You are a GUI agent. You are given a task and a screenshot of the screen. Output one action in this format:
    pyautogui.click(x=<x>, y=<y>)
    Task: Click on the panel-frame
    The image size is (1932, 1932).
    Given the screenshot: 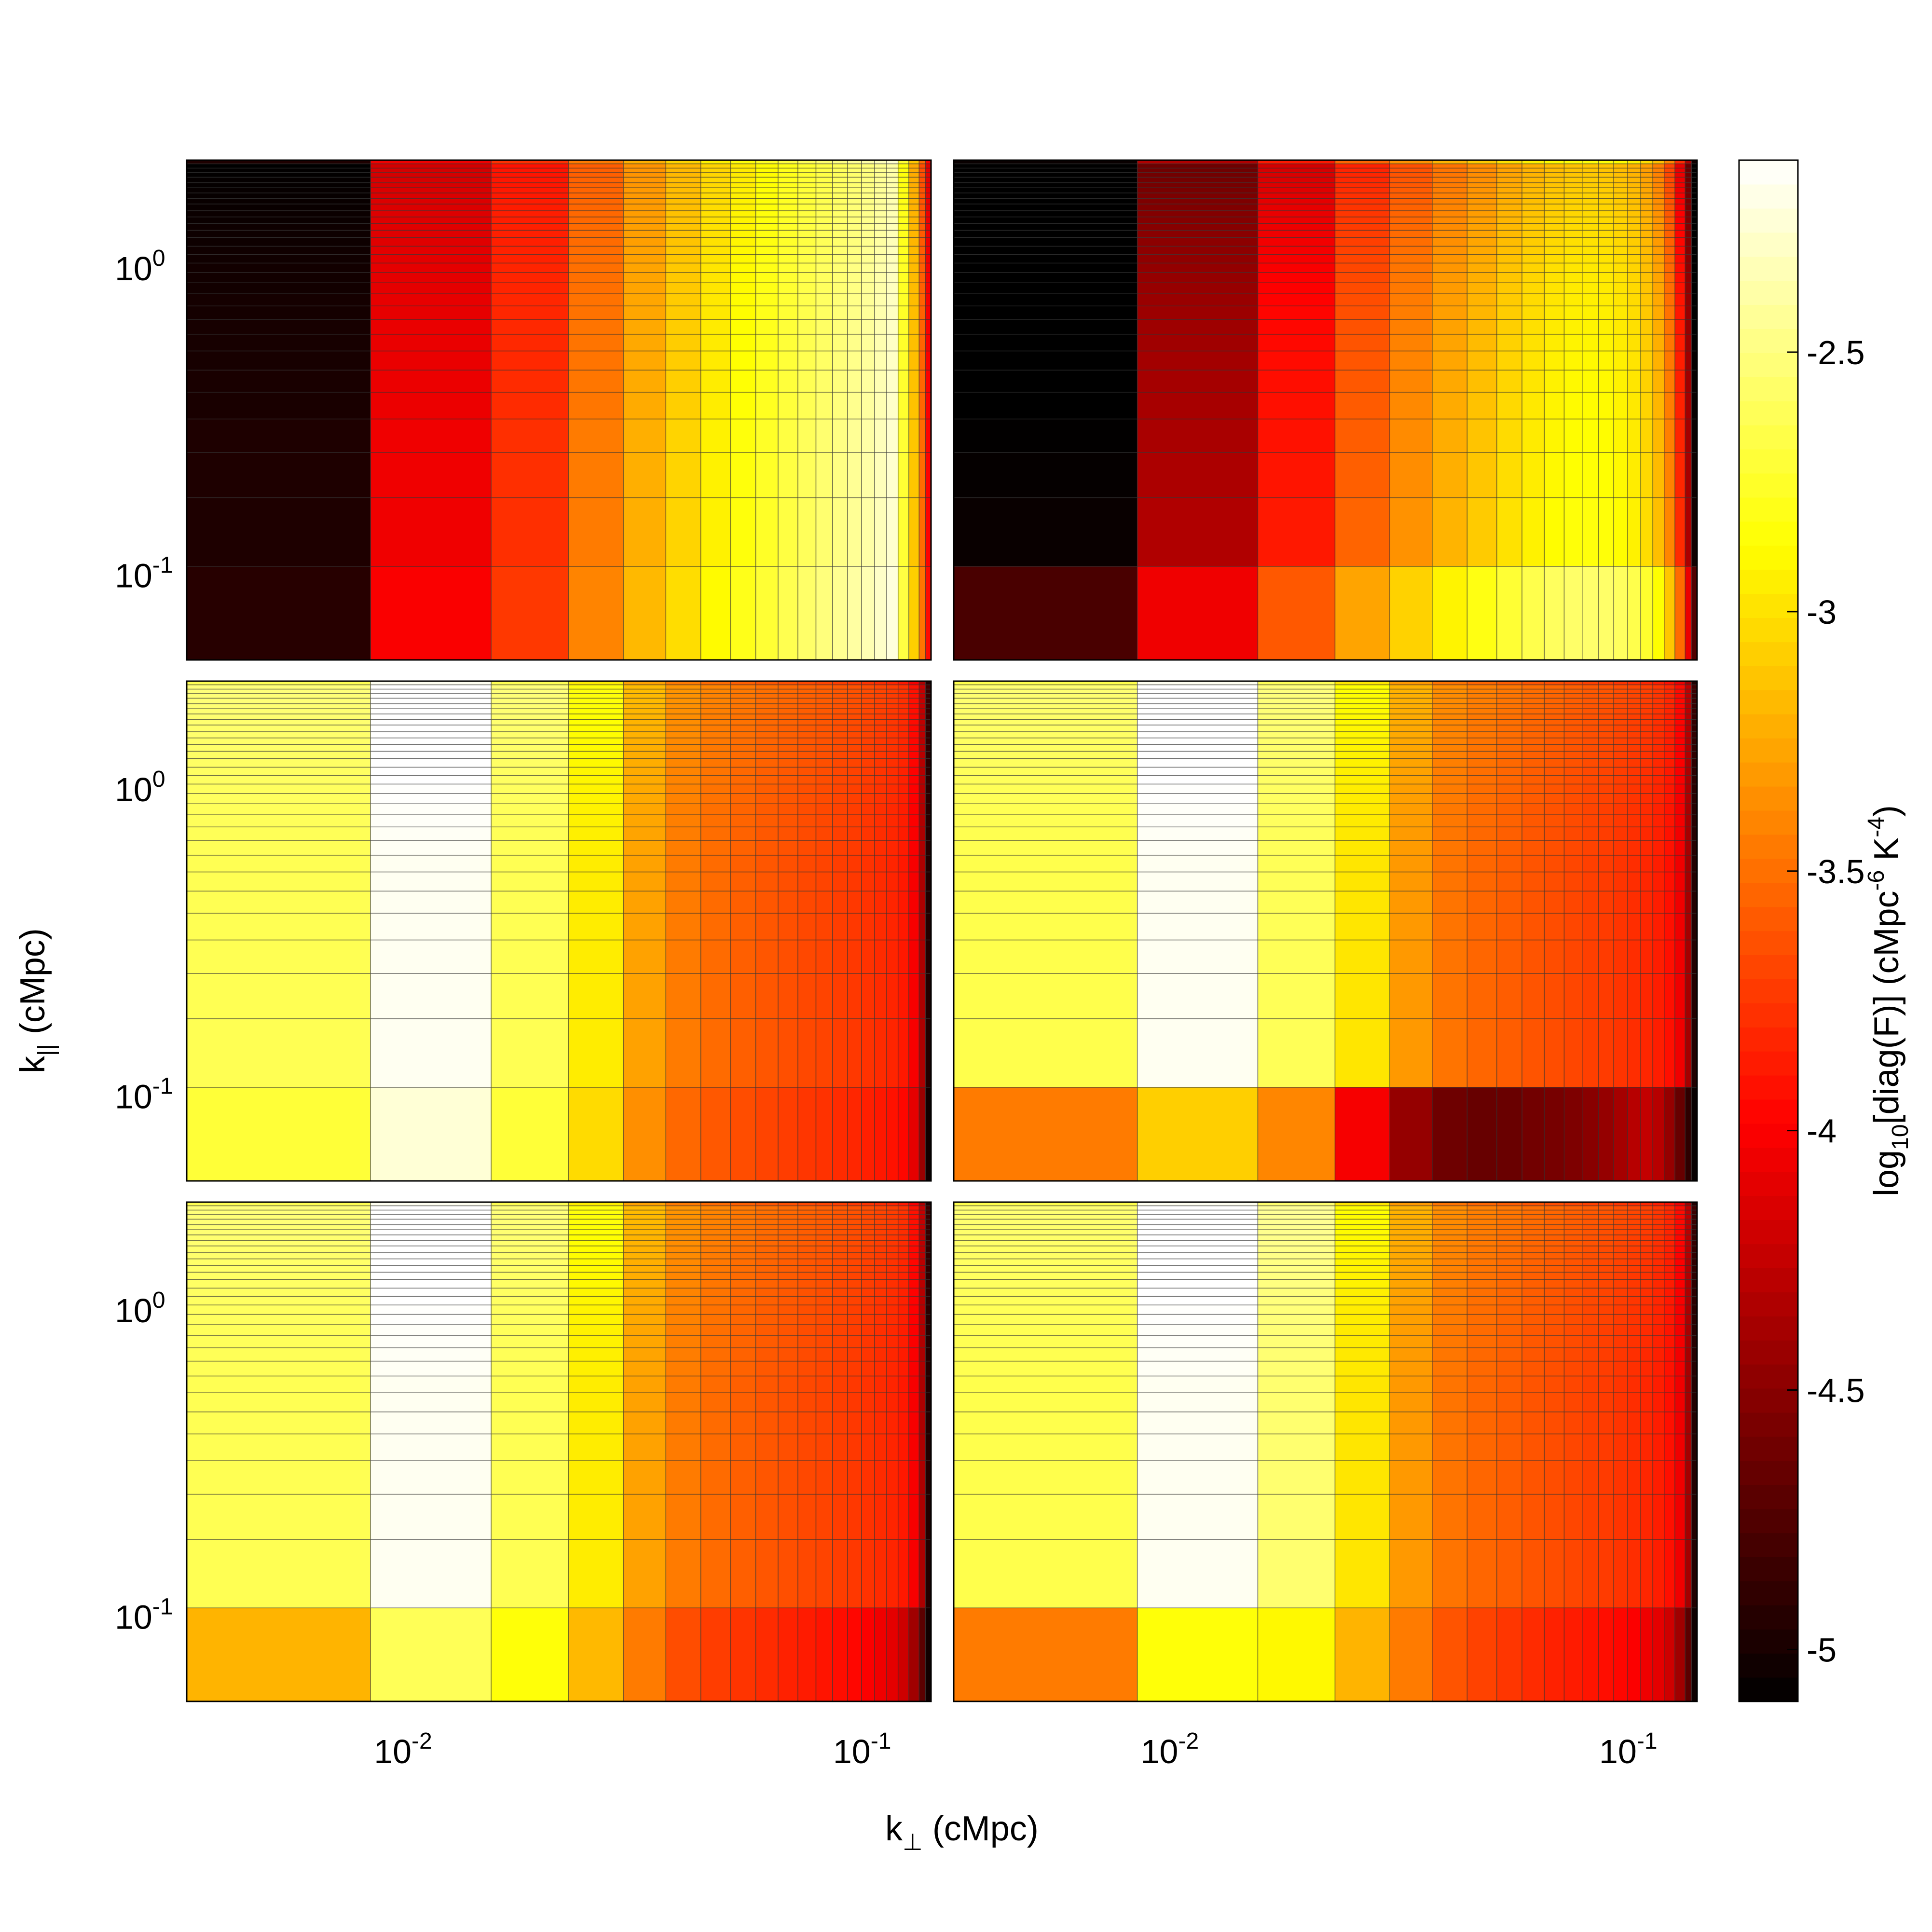 What is the action you would take?
    pyautogui.click(x=1325, y=410)
    